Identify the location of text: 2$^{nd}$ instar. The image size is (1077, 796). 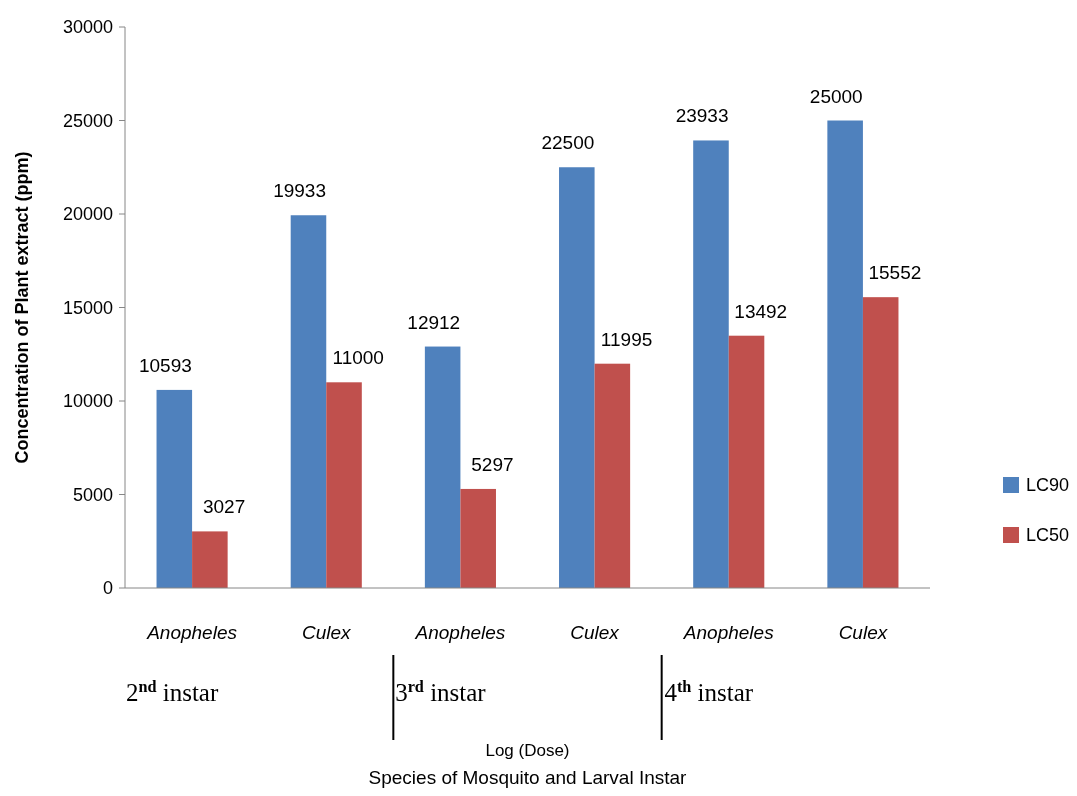
(172, 692).